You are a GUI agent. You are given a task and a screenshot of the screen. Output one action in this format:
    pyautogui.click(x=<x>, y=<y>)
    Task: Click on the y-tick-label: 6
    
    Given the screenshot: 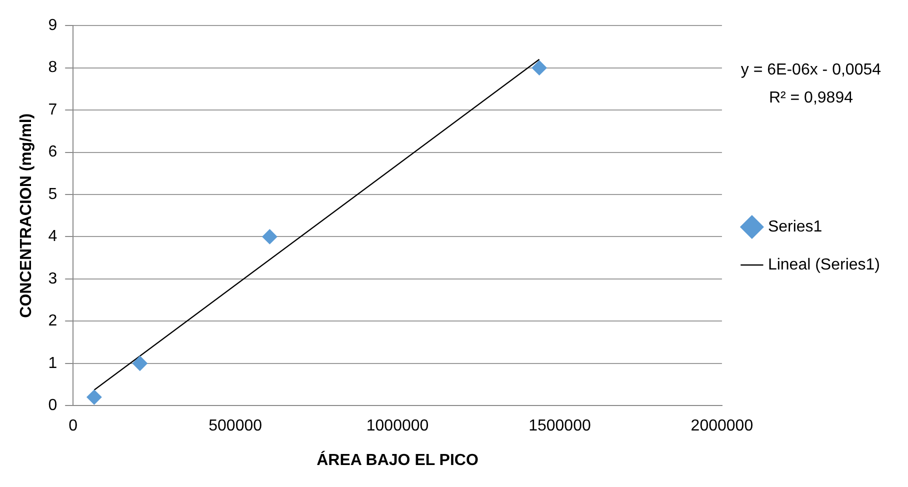 What is the action you would take?
    pyautogui.click(x=53, y=152)
    